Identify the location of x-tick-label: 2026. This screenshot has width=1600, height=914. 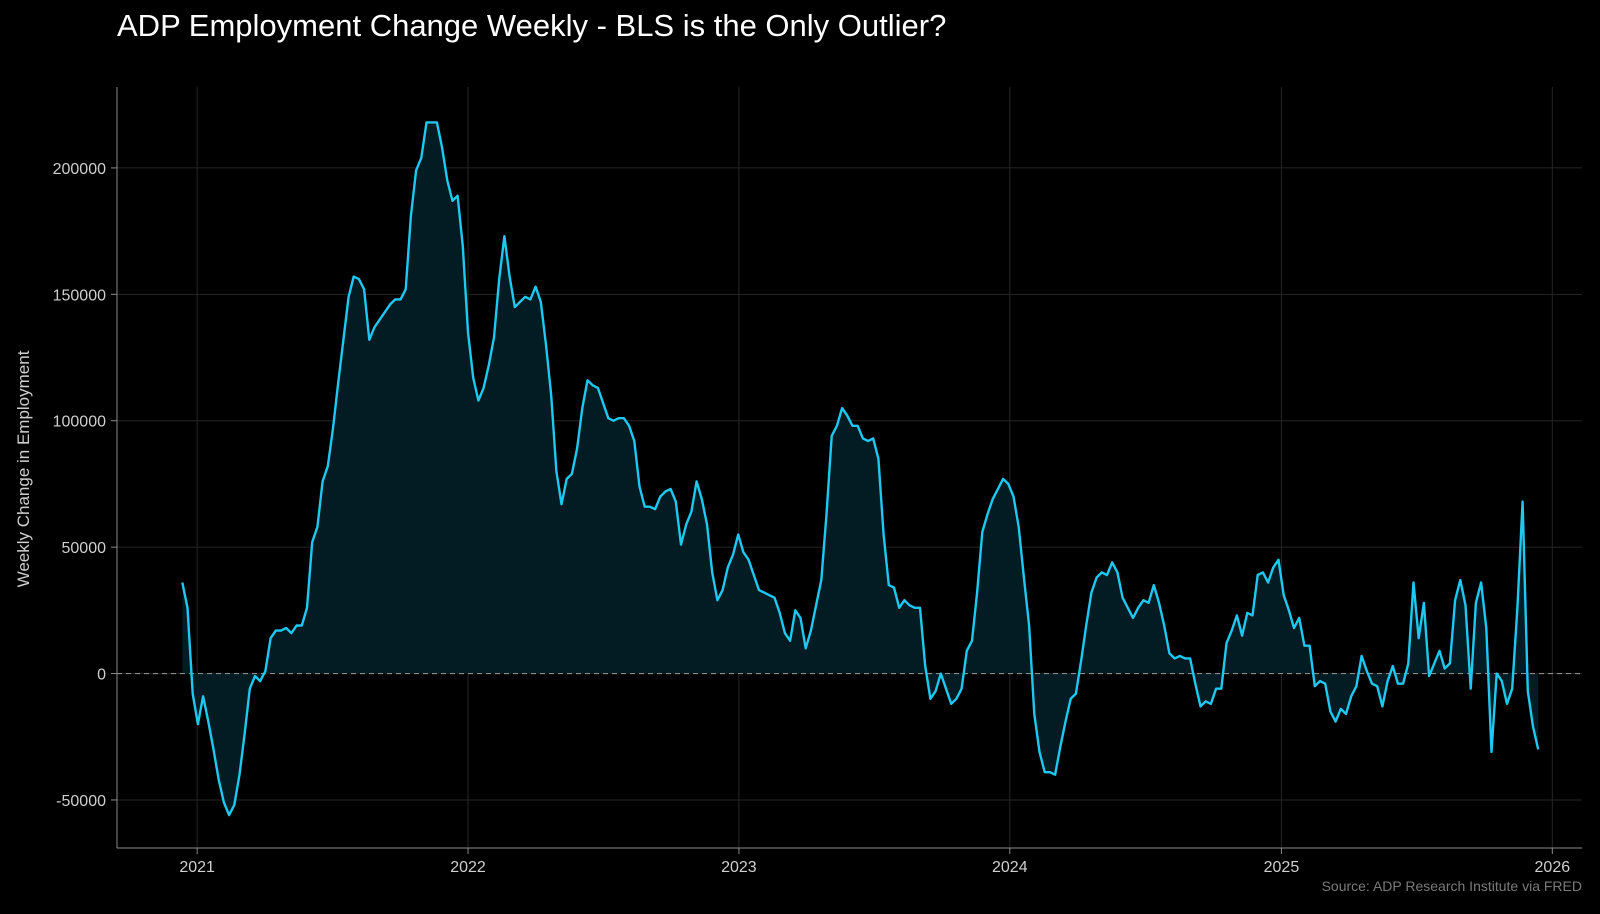
(1553, 867).